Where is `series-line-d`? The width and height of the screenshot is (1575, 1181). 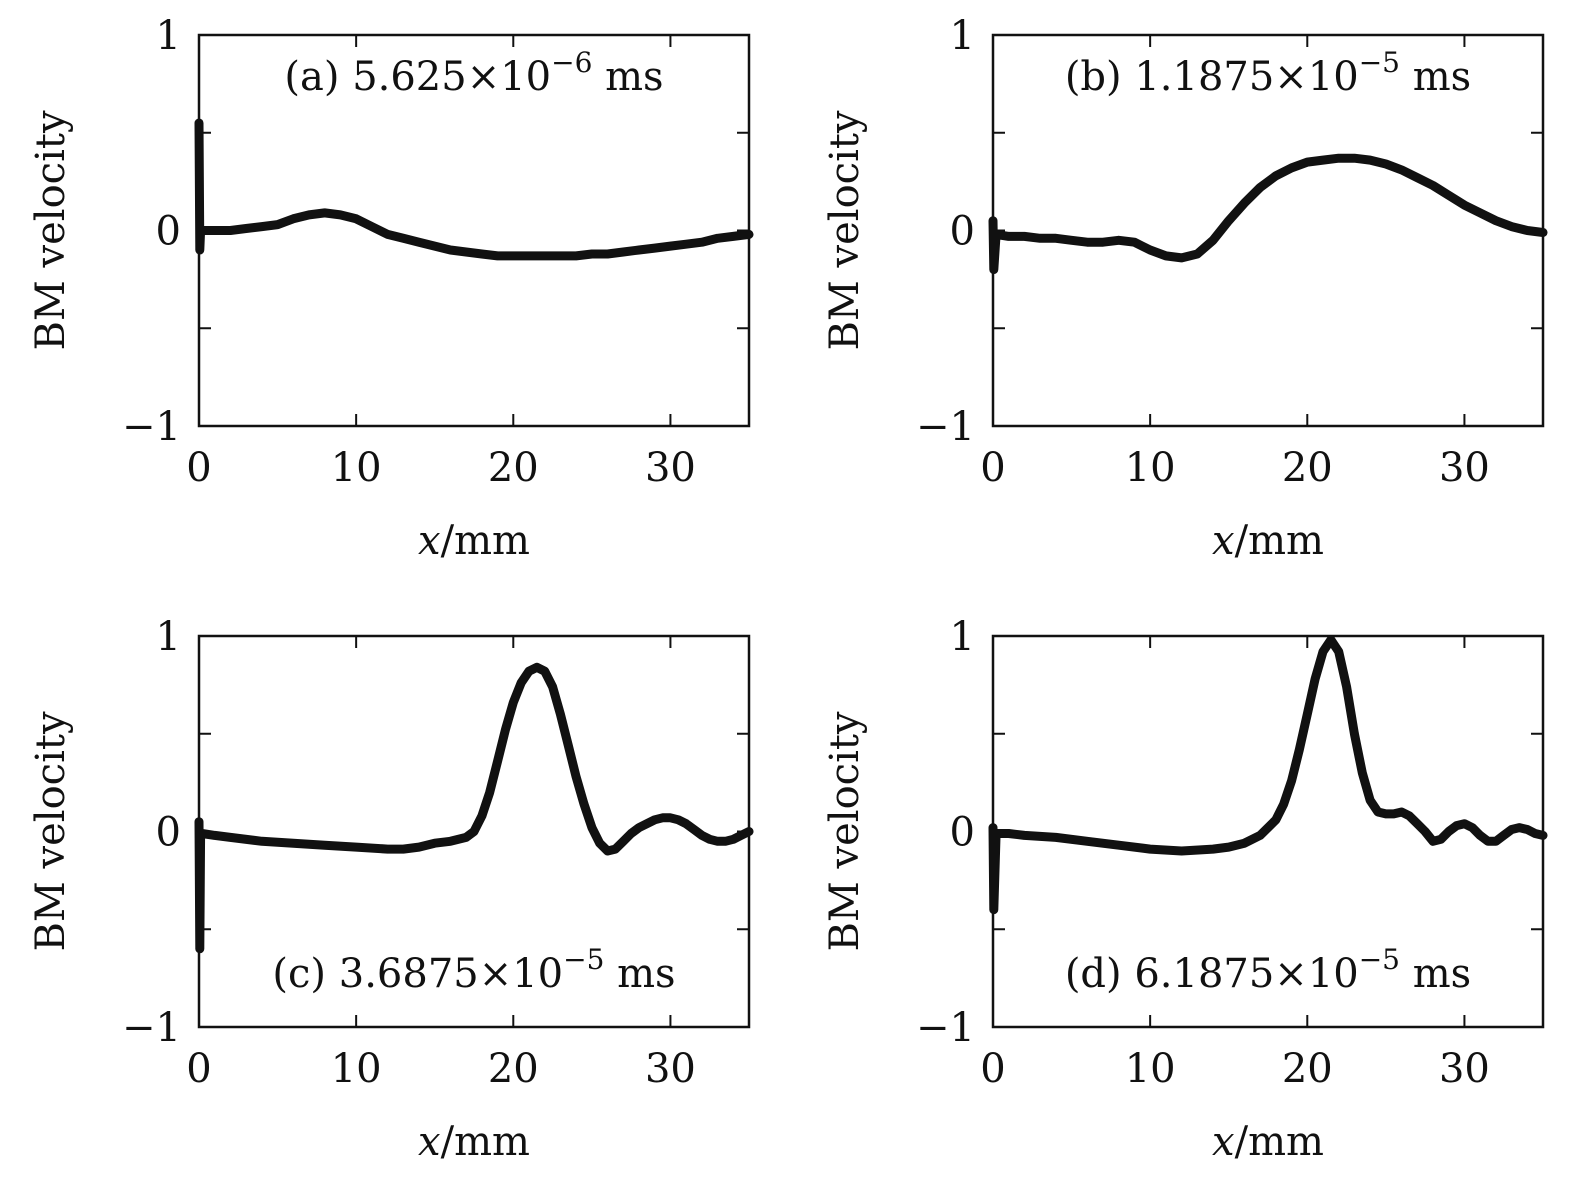
series-line-d is located at coordinates (1268, 775).